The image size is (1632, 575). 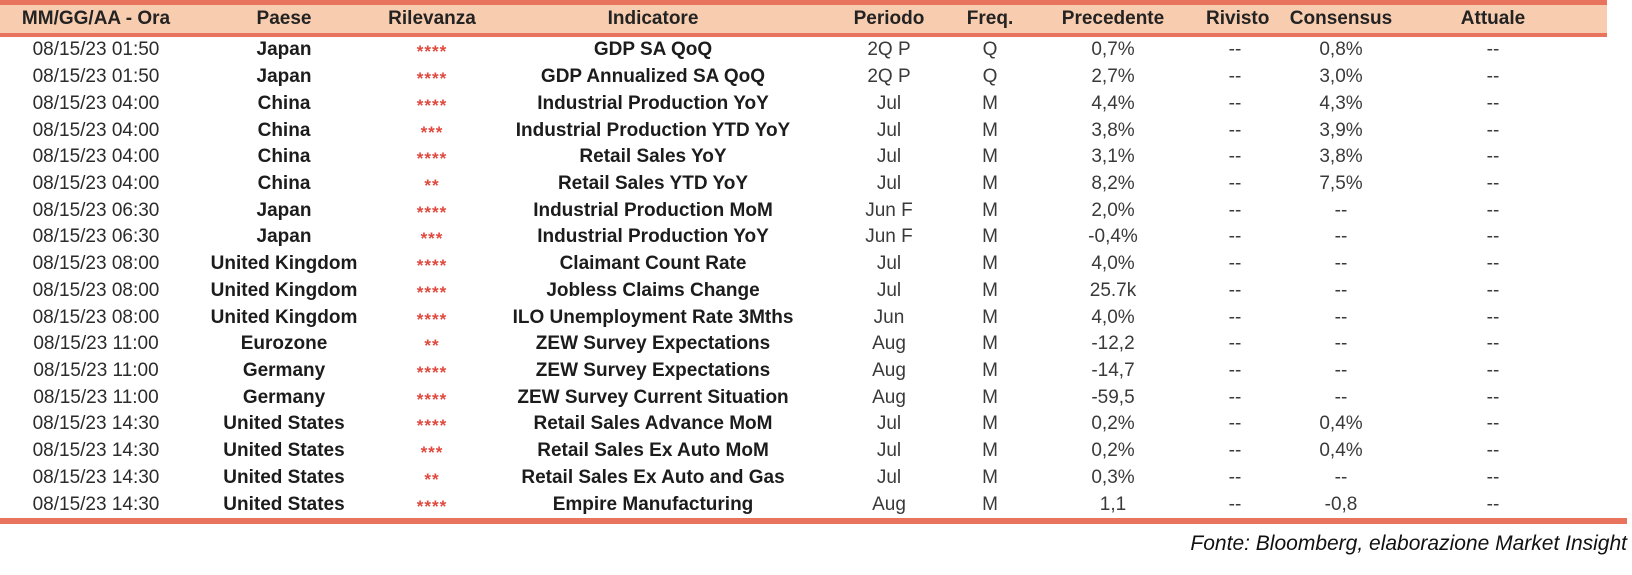 What do you see at coordinates (889, 370) in the screenshot?
I see `period-cell: Aug` at bounding box center [889, 370].